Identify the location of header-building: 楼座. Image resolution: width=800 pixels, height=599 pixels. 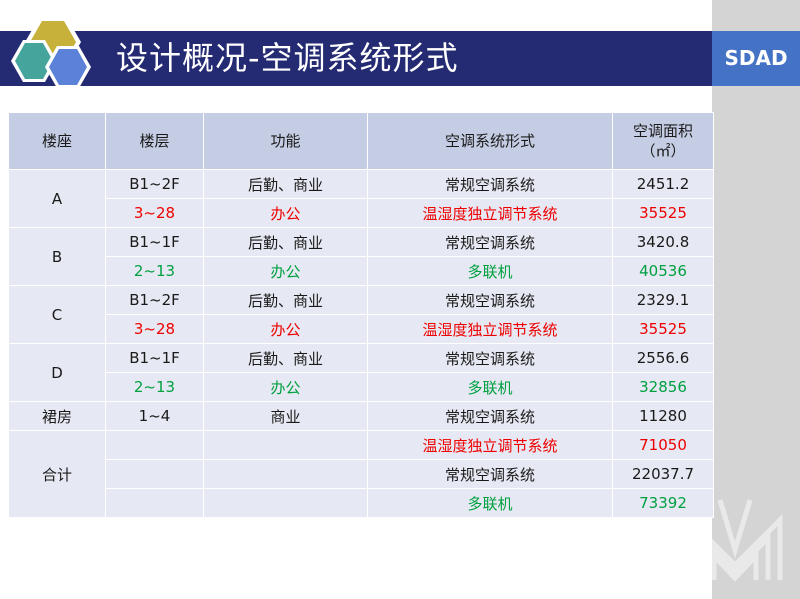
(57, 141).